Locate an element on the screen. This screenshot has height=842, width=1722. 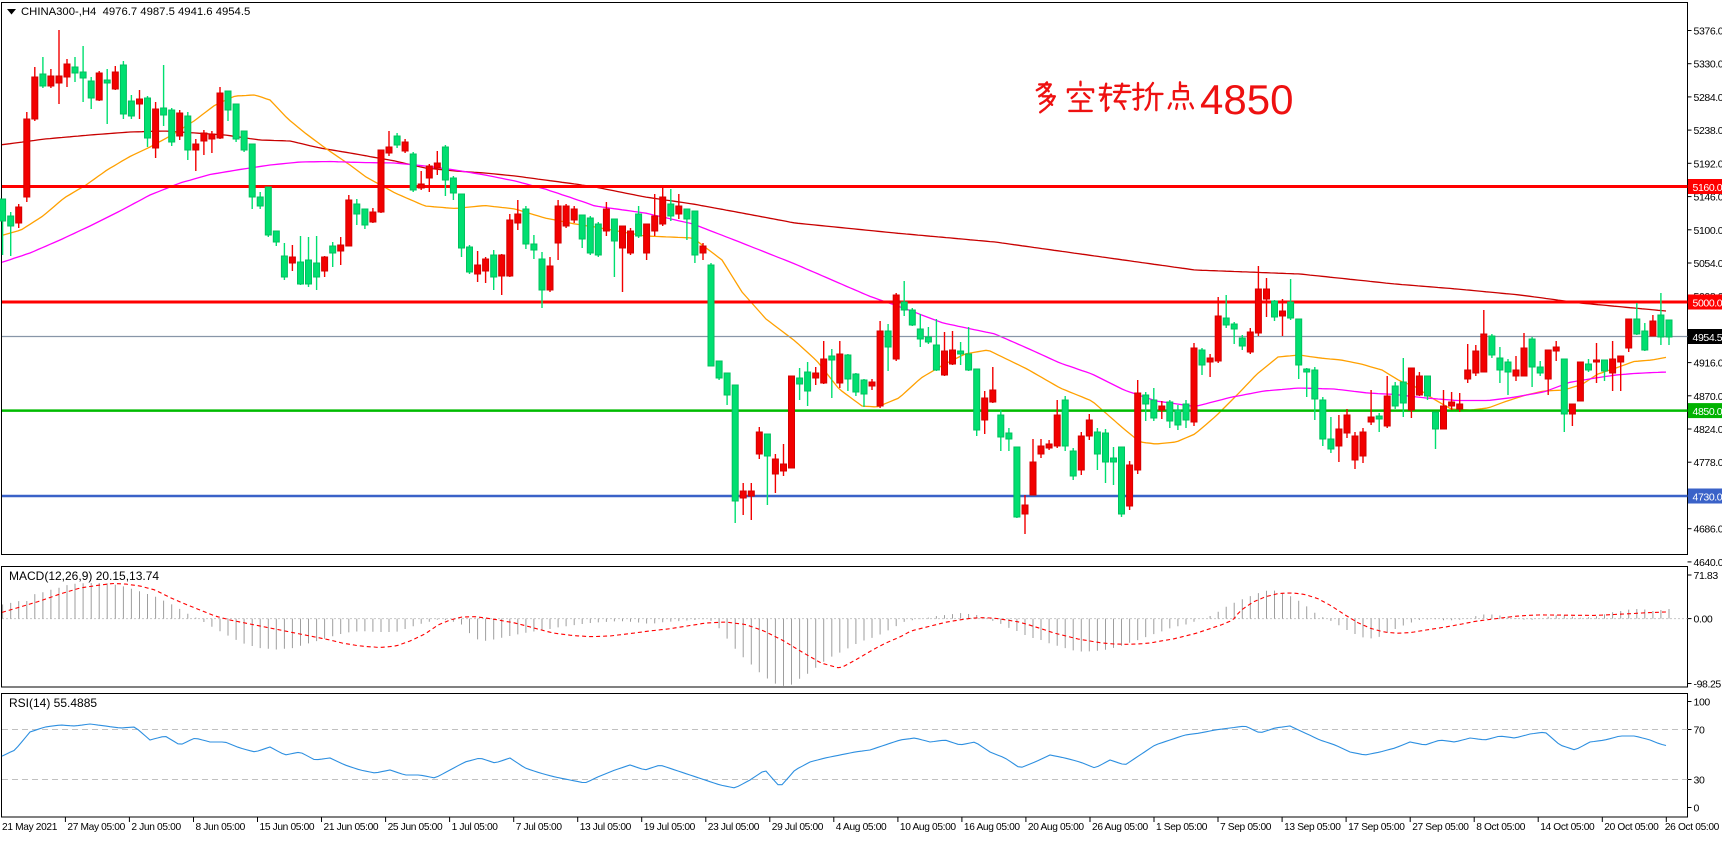
svg-text: 10 Aug 05:00 is located at coordinates (928, 827).